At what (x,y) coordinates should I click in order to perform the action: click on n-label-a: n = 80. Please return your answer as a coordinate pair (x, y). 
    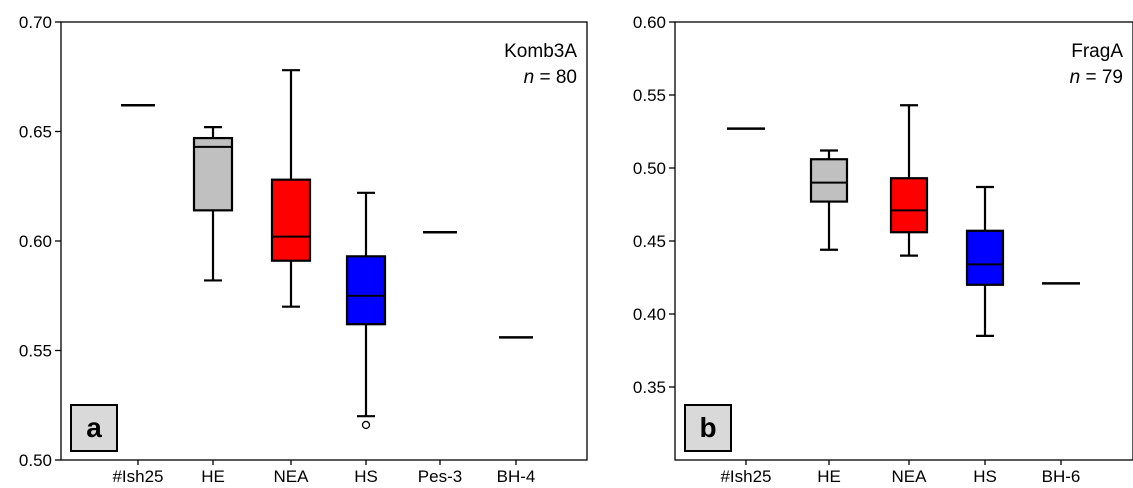
    Looking at the image, I should click on (550, 77).